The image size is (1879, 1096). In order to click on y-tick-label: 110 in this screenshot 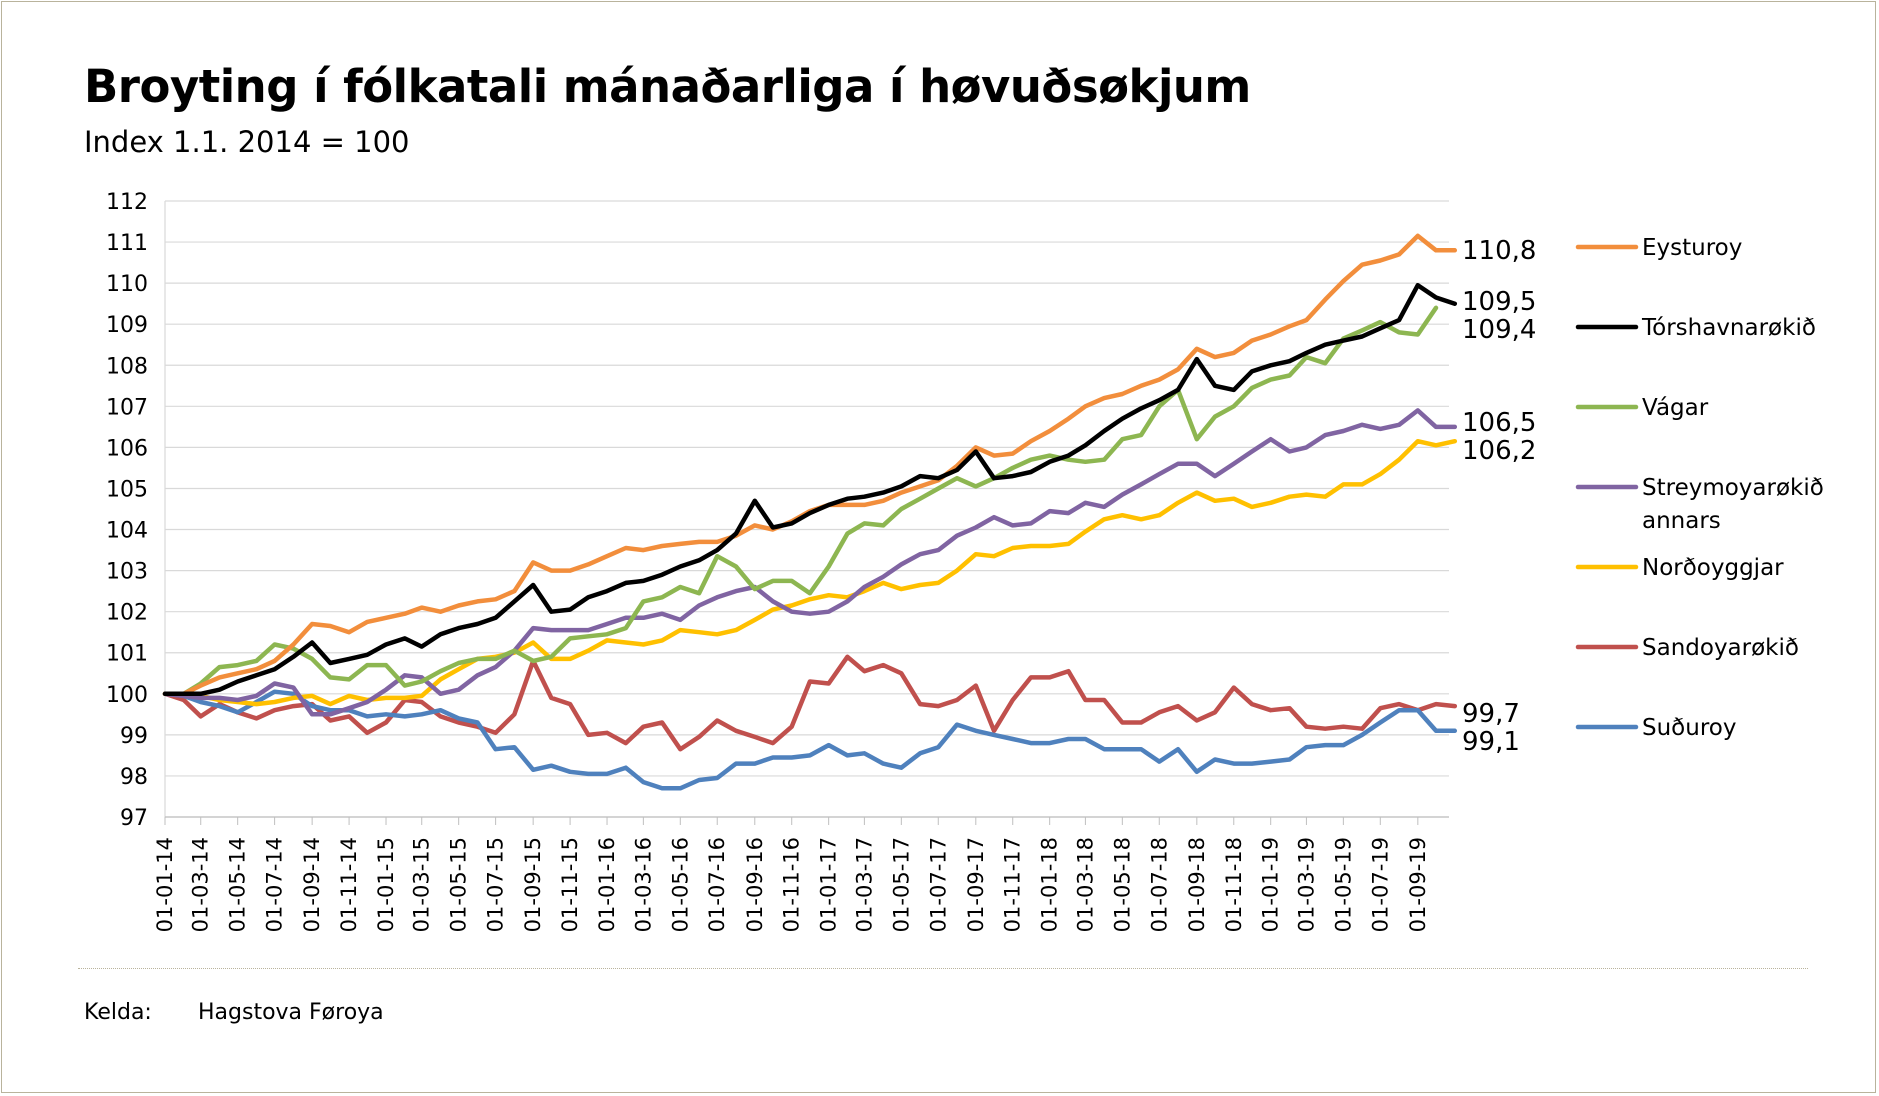, I will do `click(127, 284)`.